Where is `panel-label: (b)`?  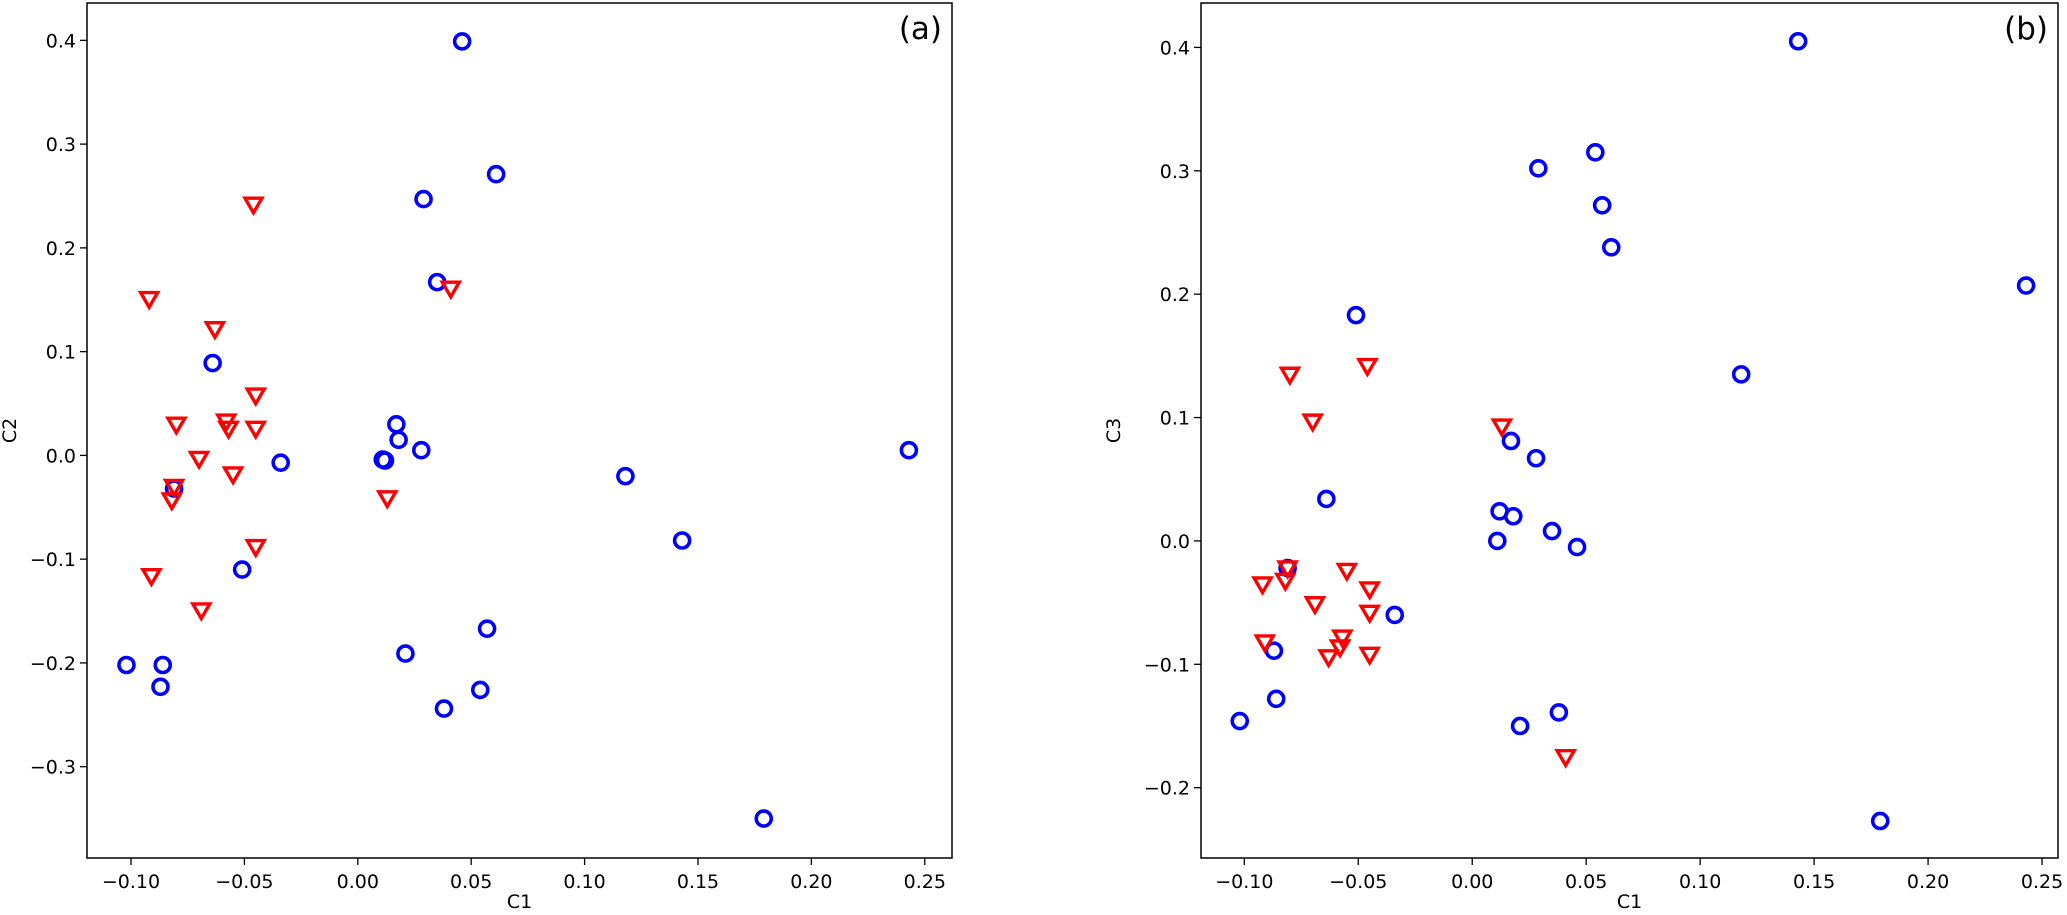 panel-label: (b) is located at coordinates (2026, 29).